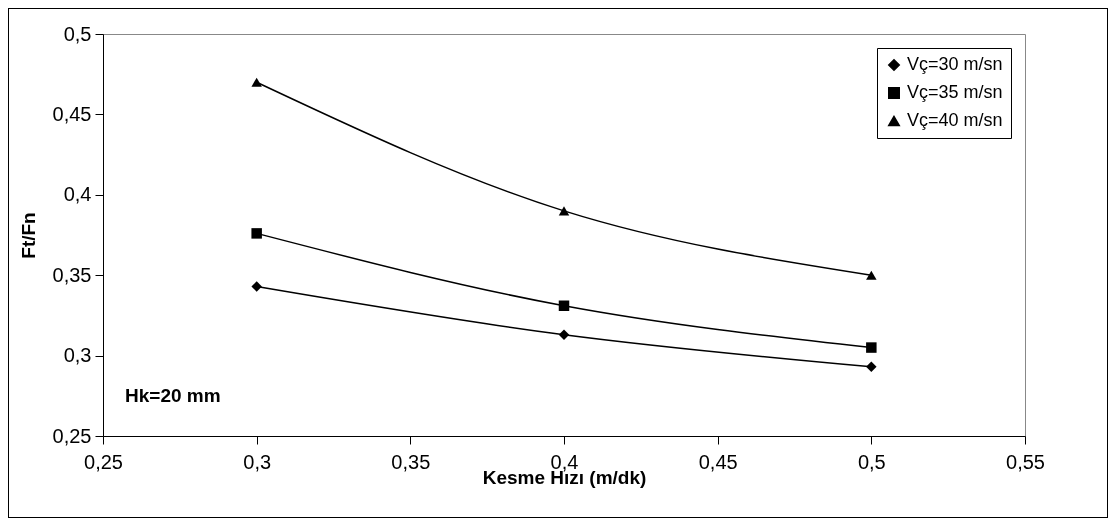 The image size is (1118, 527). I want to click on x-tick-label: 0,5, so click(871, 461).